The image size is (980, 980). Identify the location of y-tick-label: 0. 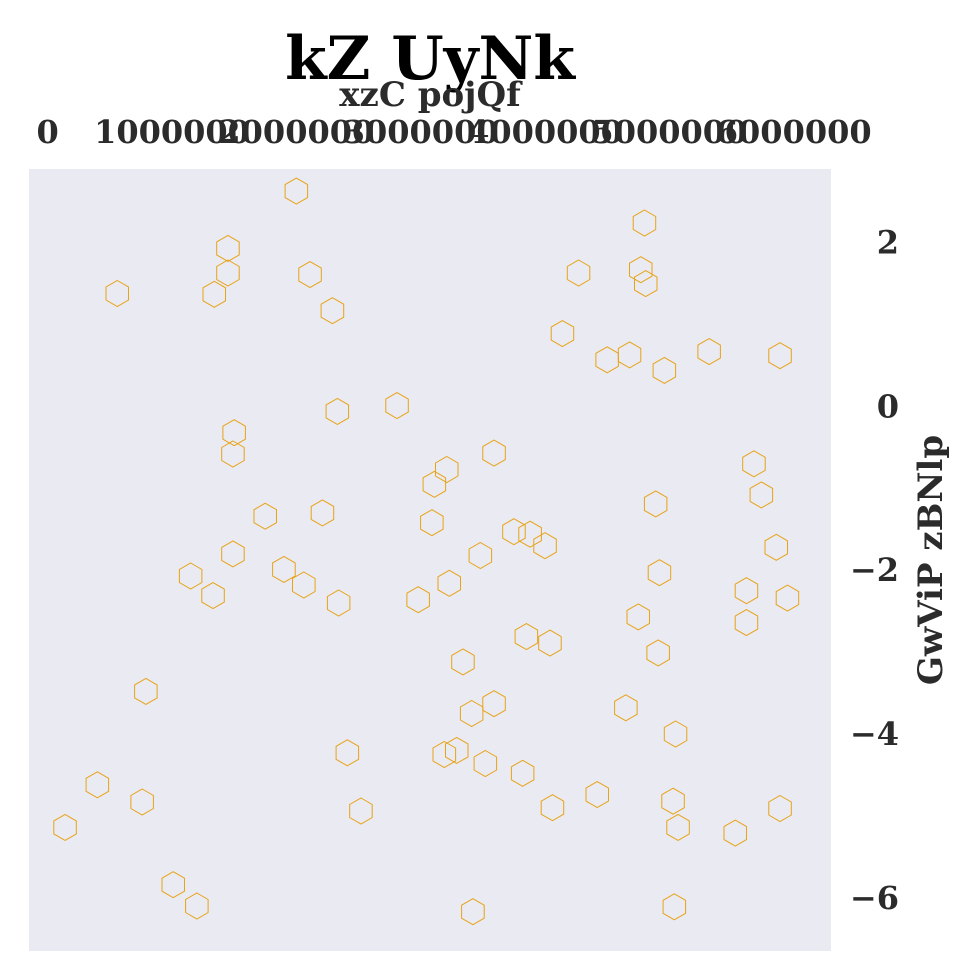
(888, 406).